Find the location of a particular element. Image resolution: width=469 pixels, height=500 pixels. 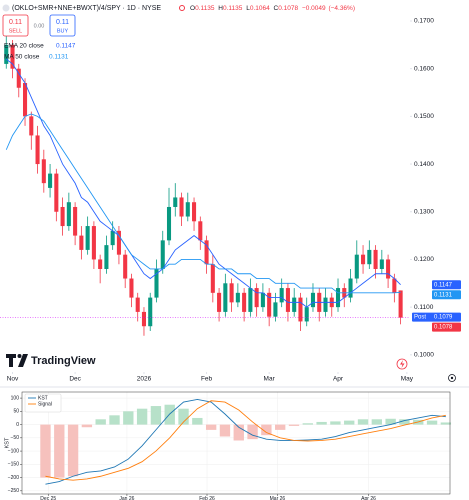

change-percent: (−4.36%) is located at coordinates (341, 8).